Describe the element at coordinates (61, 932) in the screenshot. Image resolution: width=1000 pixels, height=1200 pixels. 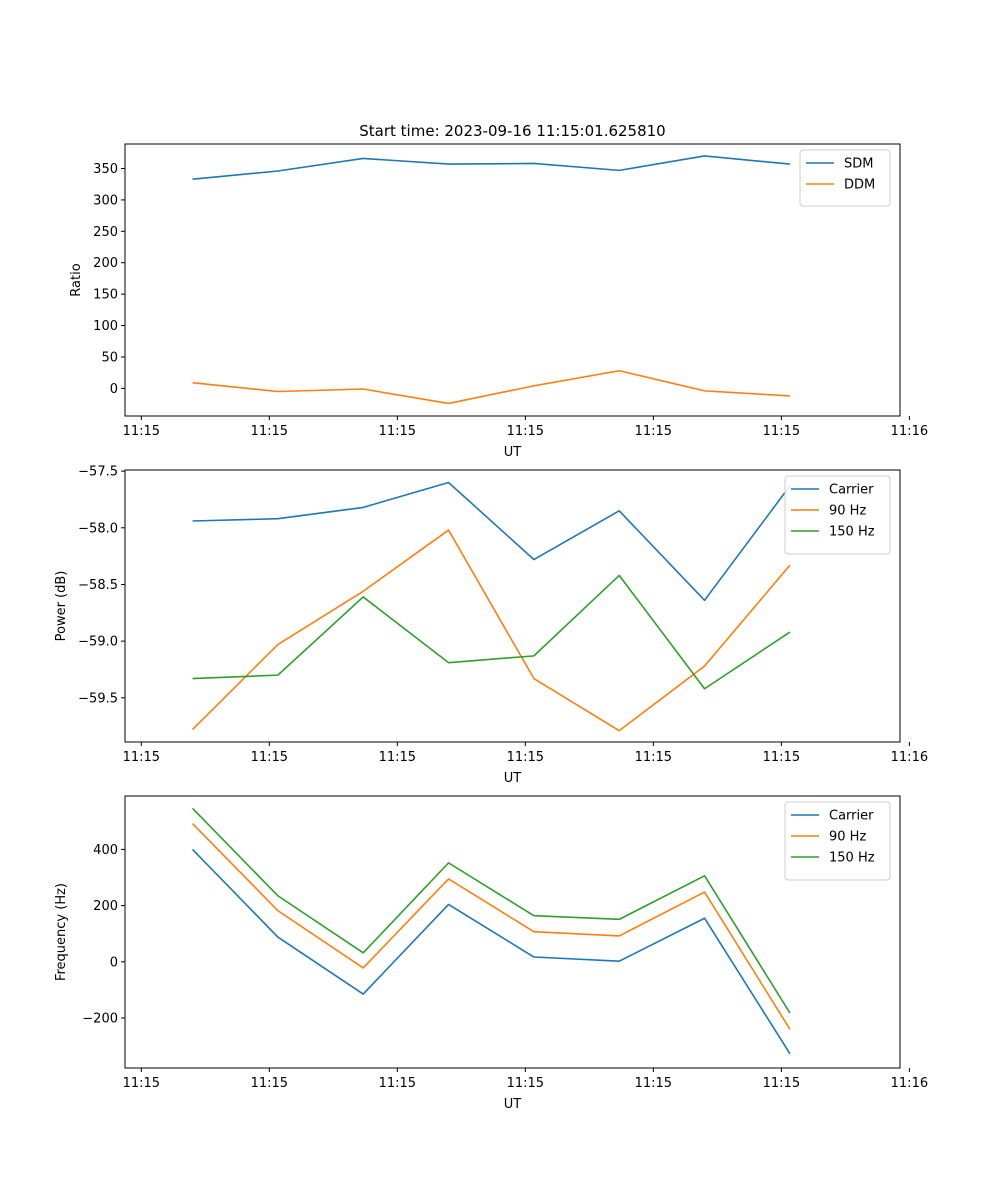
I see `y-axis-label: Frequency (Hz)` at that location.